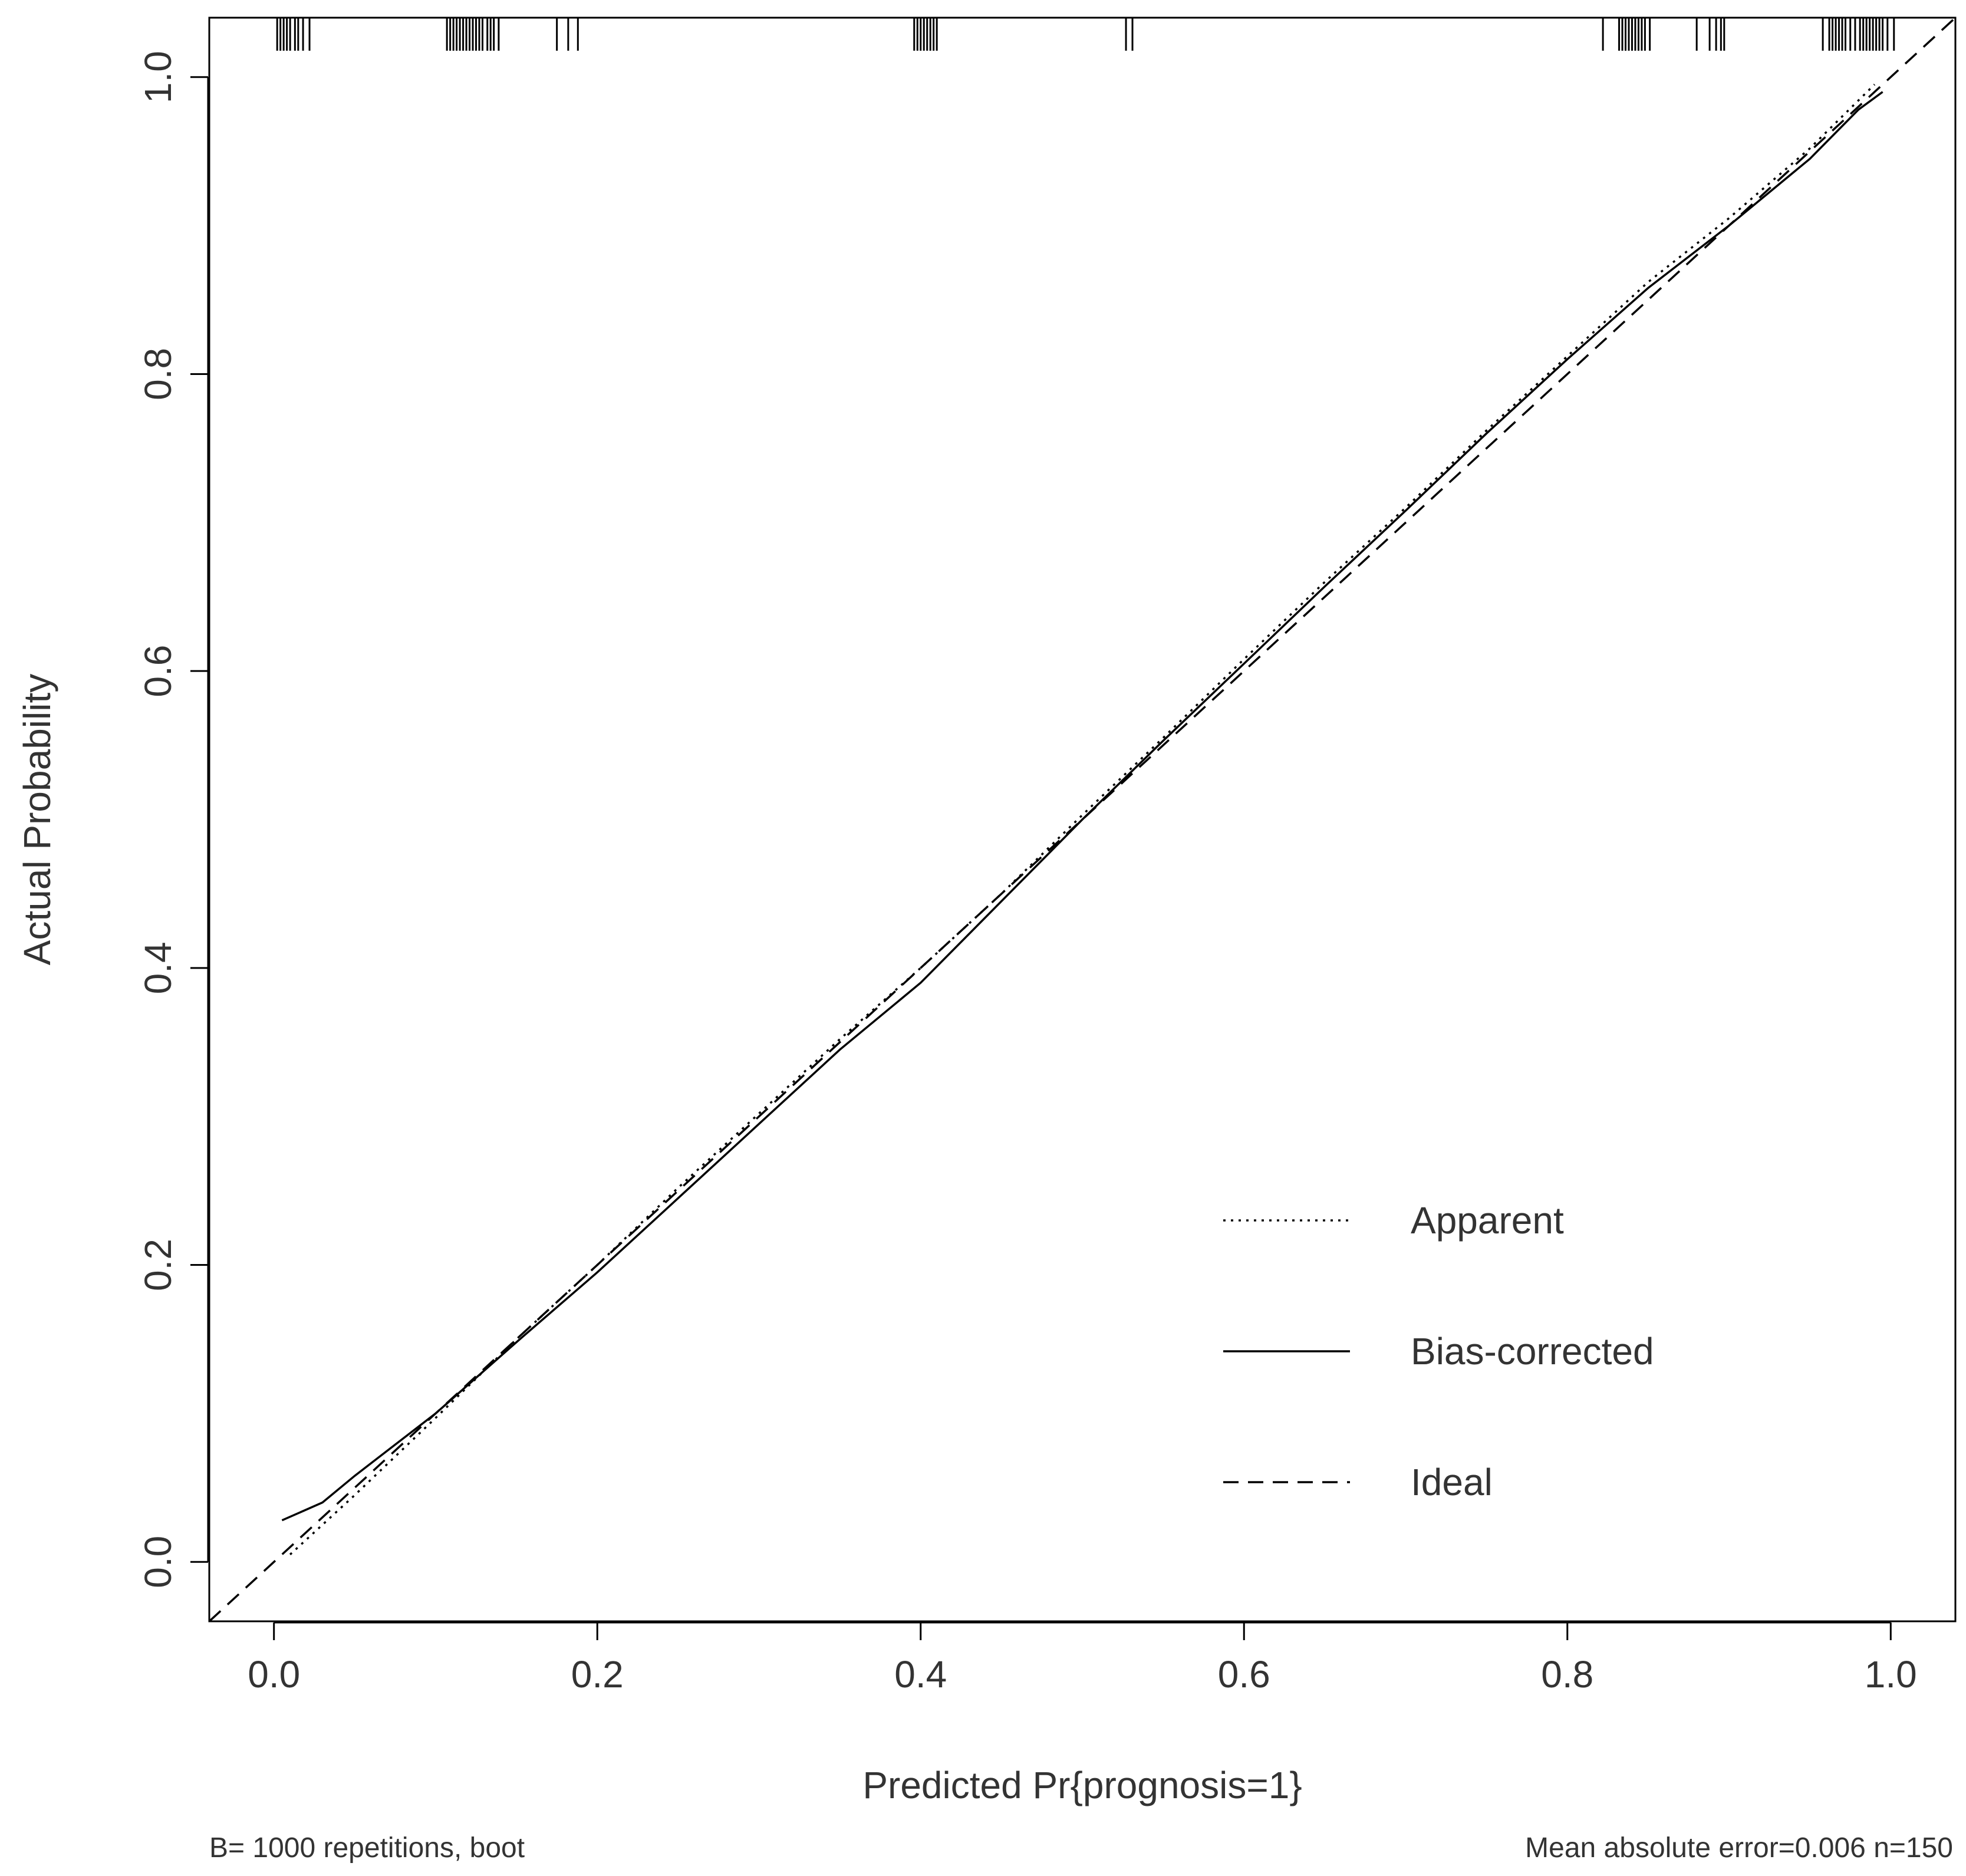  What do you see at coordinates (158, 1265) in the screenshot?
I see `y-tick-label: 0.2` at bounding box center [158, 1265].